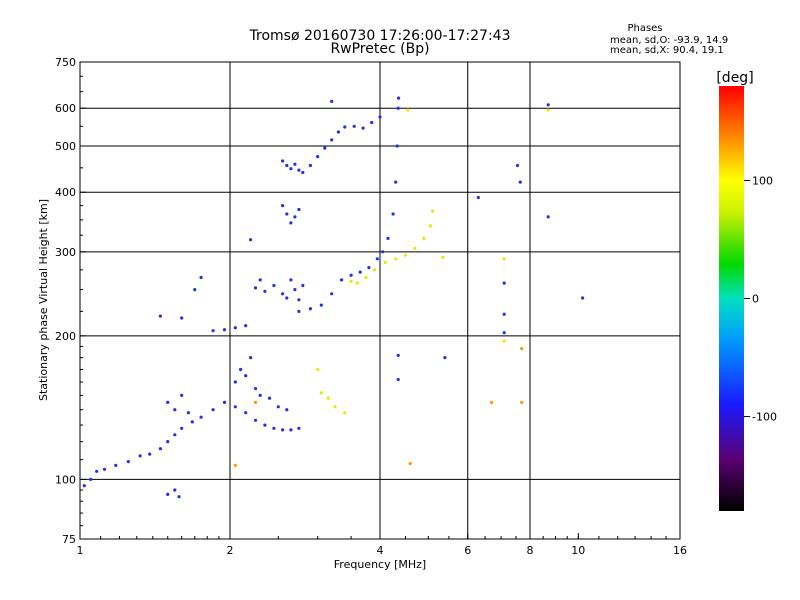  I want to click on x-tick-label: 1, so click(80, 550).